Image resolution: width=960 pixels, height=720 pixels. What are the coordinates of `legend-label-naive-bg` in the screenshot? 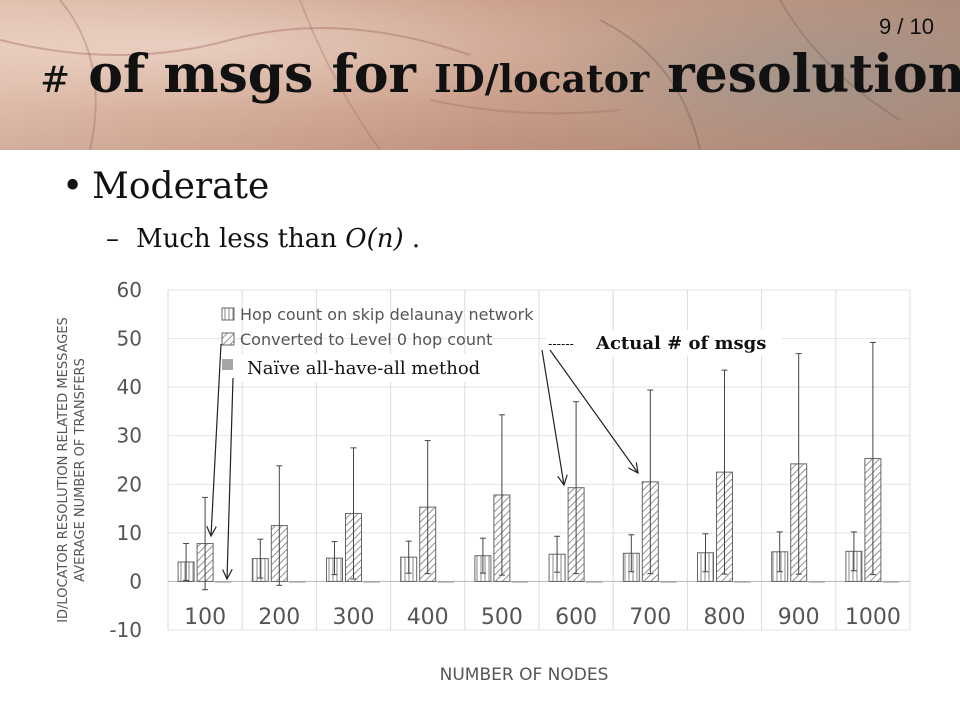 It's located at (382, 368).